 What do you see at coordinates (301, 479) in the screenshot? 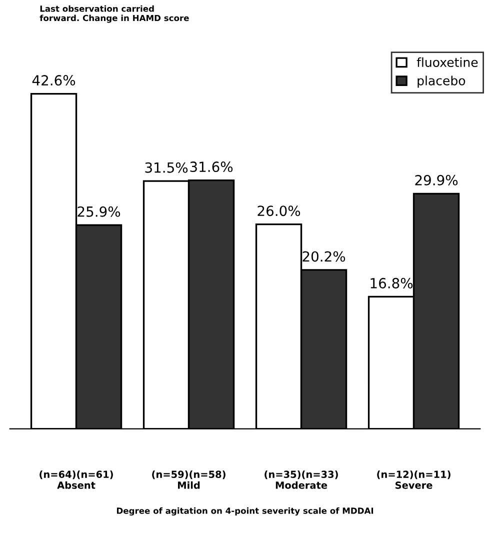
I see `x-tick-label: (n=35)(n=33) Moderate` at bounding box center [301, 479].